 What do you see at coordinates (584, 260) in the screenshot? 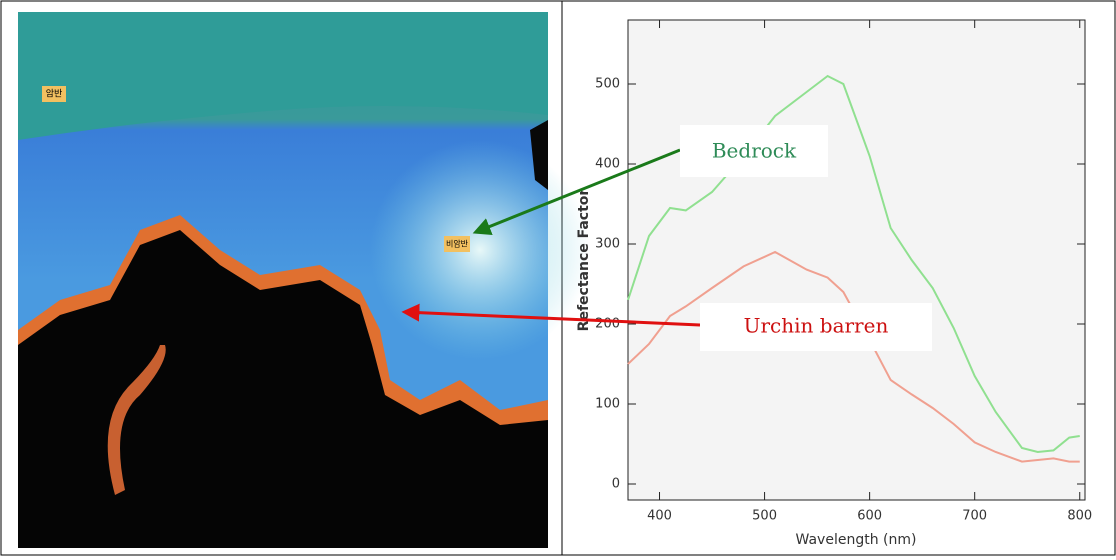
I see `y-axis-label: Refectance Factor` at bounding box center [584, 260].